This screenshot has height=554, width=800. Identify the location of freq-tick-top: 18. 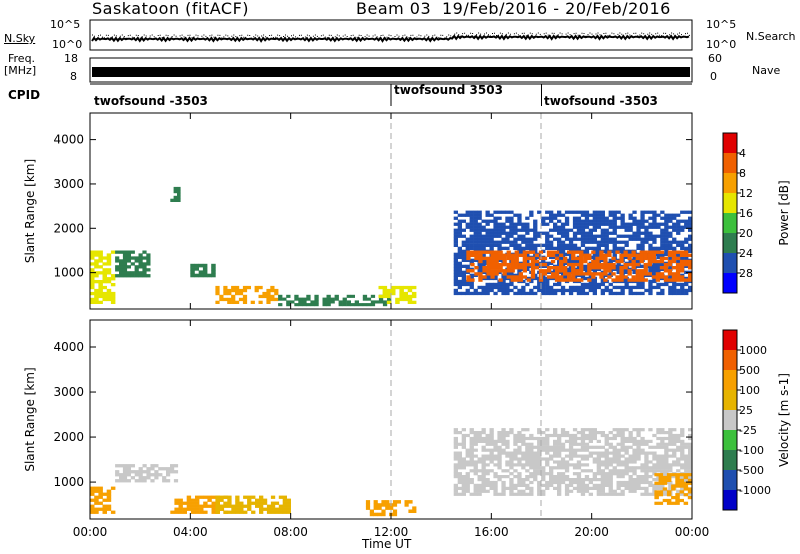
(71, 58).